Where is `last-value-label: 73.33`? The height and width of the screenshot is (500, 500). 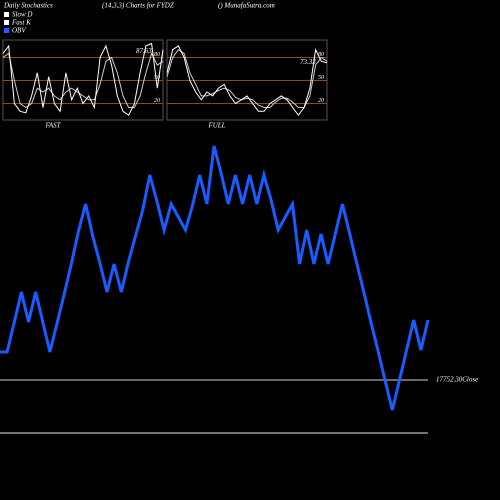
last-value-label: 73.33 is located at coordinates (308, 62).